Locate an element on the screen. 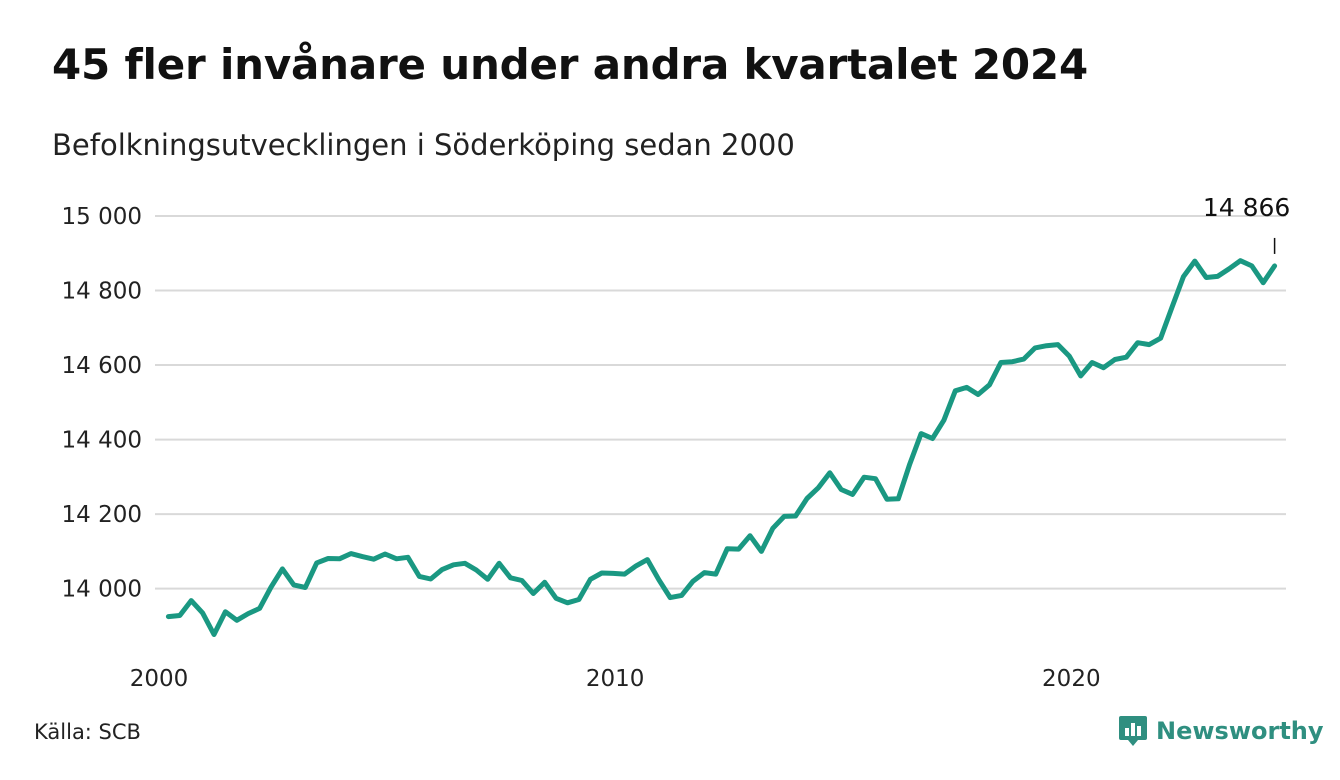 The image size is (1340, 780). y-tick-label: 14 600 is located at coordinates (102, 366).